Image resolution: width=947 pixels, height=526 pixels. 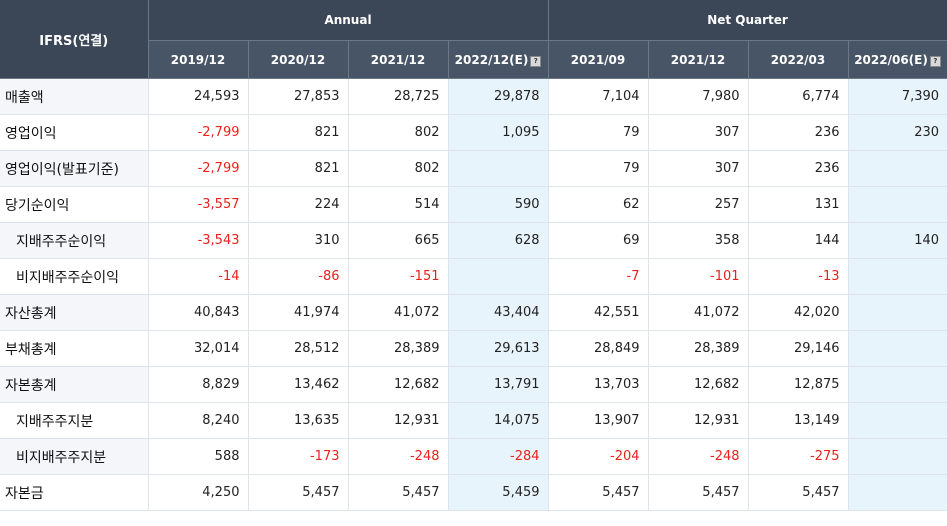 What do you see at coordinates (398, 59) in the screenshot?
I see `period-header-2: 2021/12` at bounding box center [398, 59].